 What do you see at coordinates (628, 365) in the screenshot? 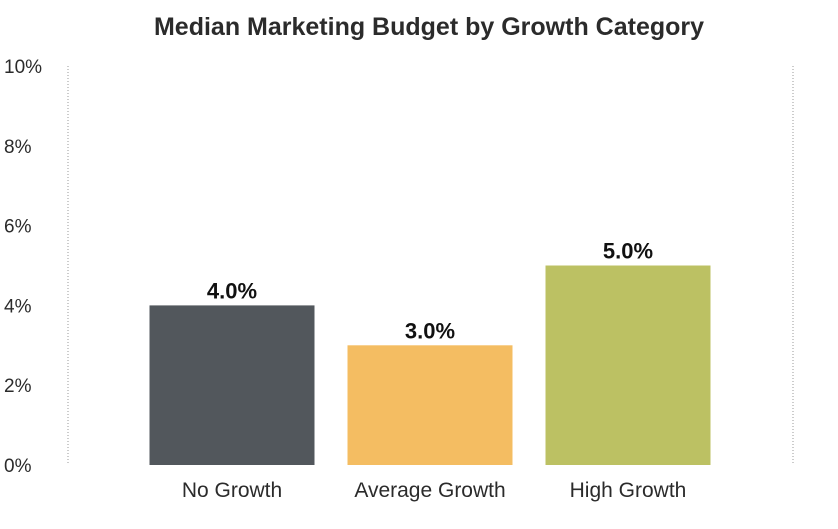
I see `bar-high-growth` at bounding box center [628, 365].